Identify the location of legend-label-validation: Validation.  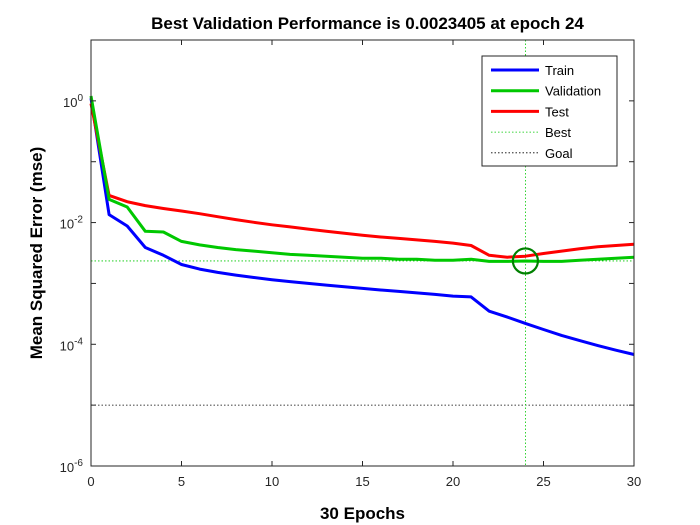
(573, 91).